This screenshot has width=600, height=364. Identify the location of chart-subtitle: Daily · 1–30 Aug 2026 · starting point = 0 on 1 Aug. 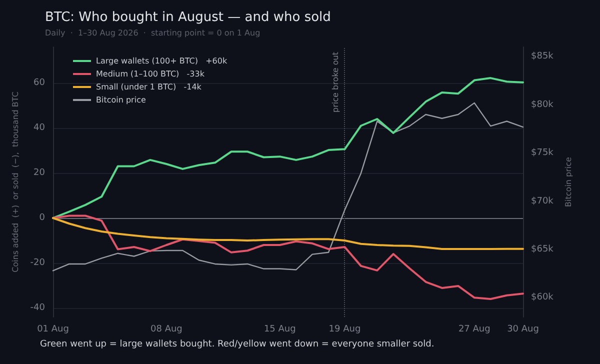
(152, 33).